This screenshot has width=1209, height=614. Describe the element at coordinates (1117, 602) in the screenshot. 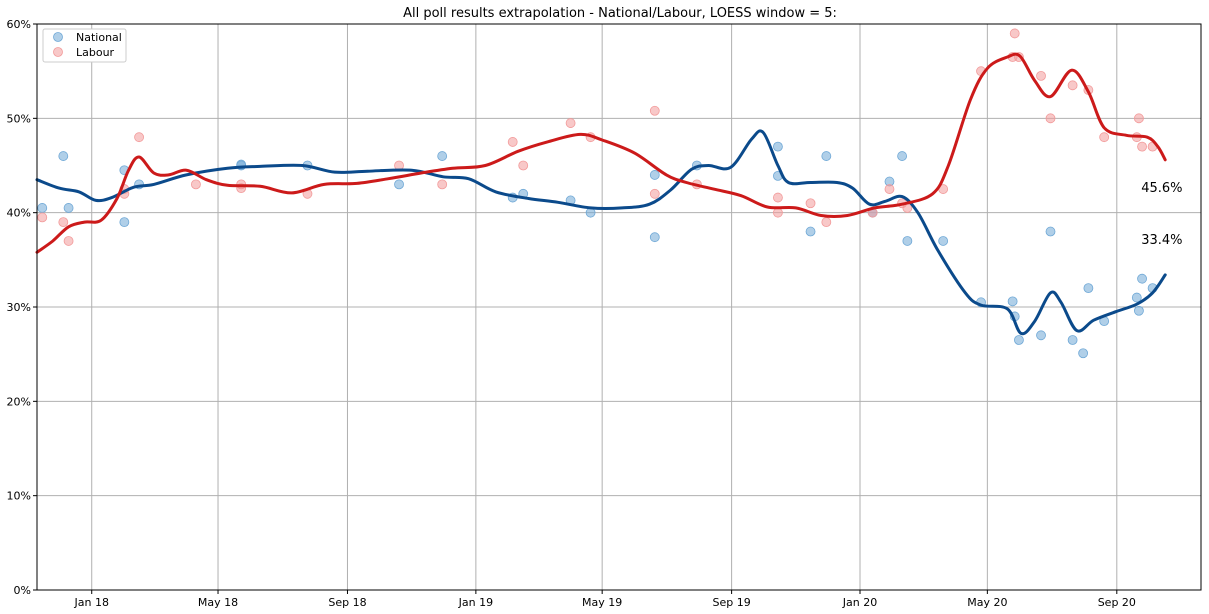

I see `x-tick-label: Sep 20` at that location.